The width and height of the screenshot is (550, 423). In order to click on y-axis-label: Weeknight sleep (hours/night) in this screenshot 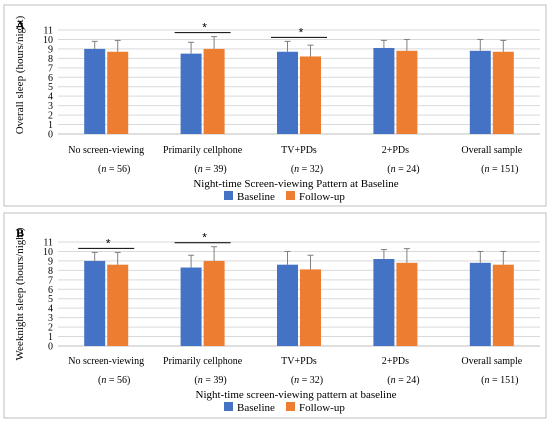, I will do `click(20, 293)`.